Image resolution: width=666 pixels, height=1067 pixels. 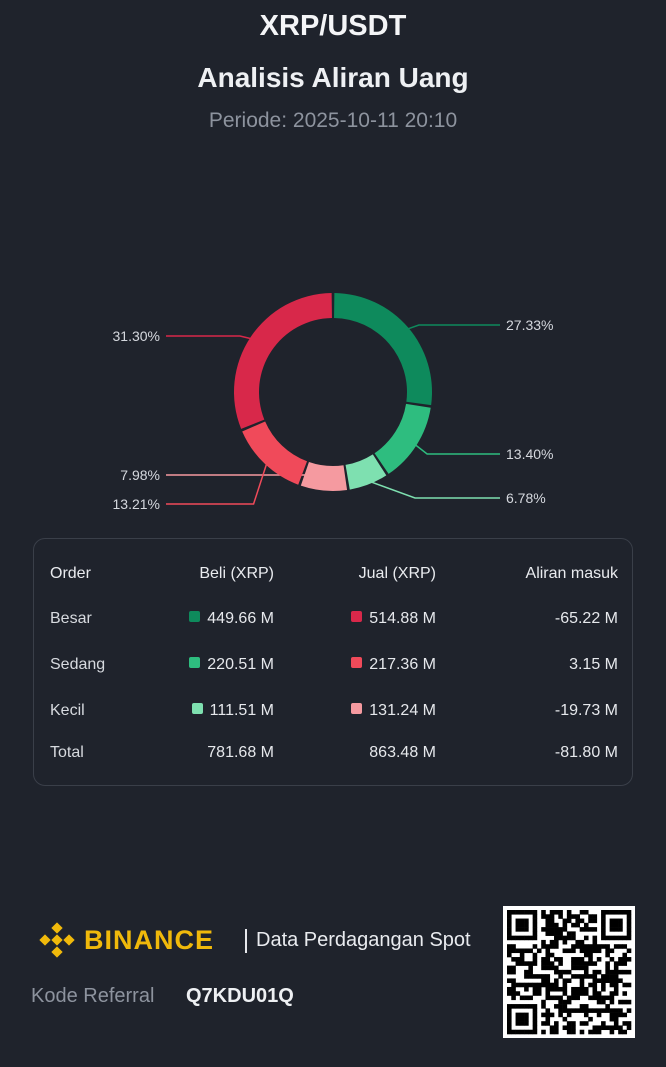 What do you see at coordinates (363, 940) in the screenshot?
I see `footer-description: Data Perdagangan Spot` at bounding box center [363, 940].